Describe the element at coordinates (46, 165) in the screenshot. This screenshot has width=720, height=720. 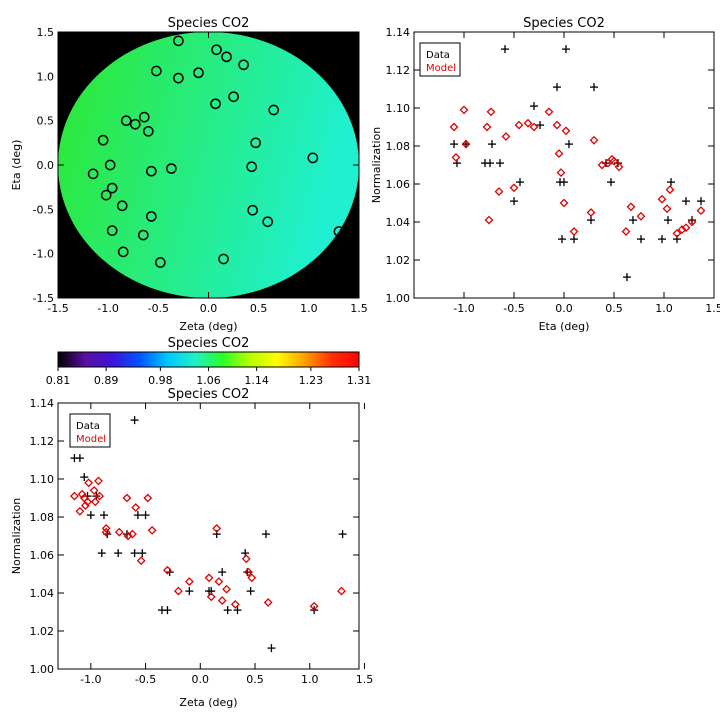
I see `sky-map-ytick-label: 0.0` at that location.